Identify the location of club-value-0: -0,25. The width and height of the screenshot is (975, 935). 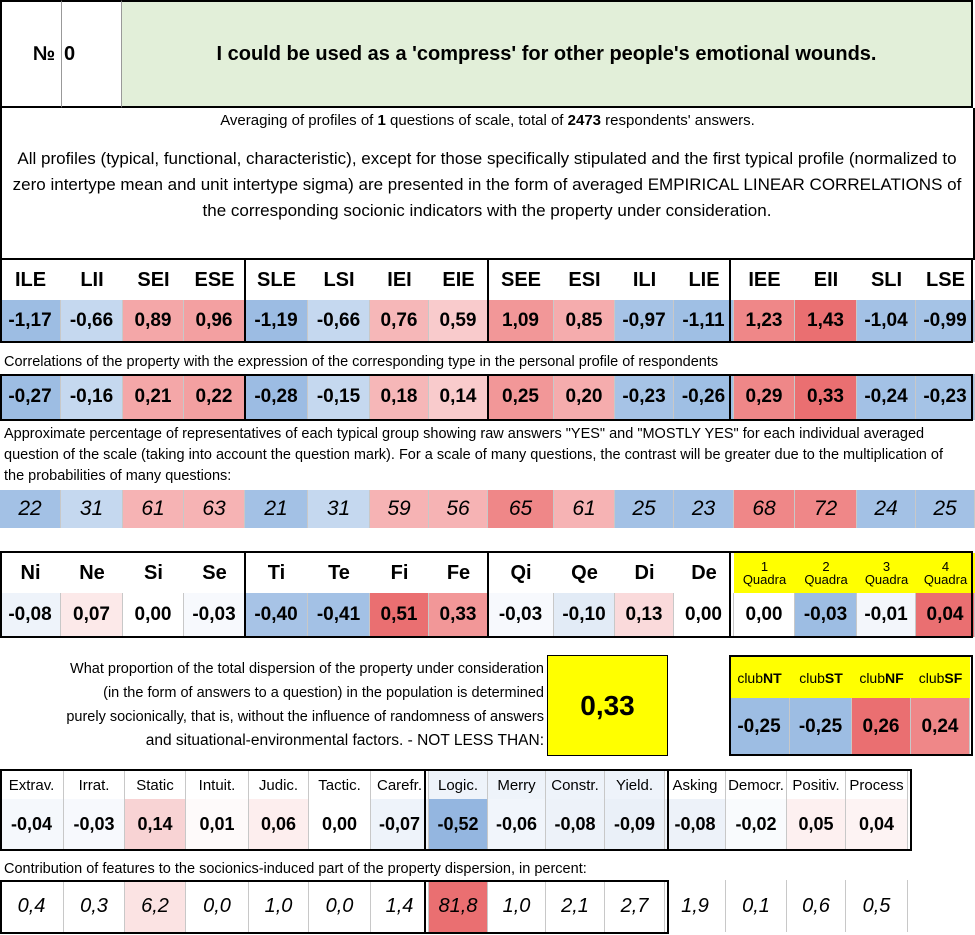
(759, 727).